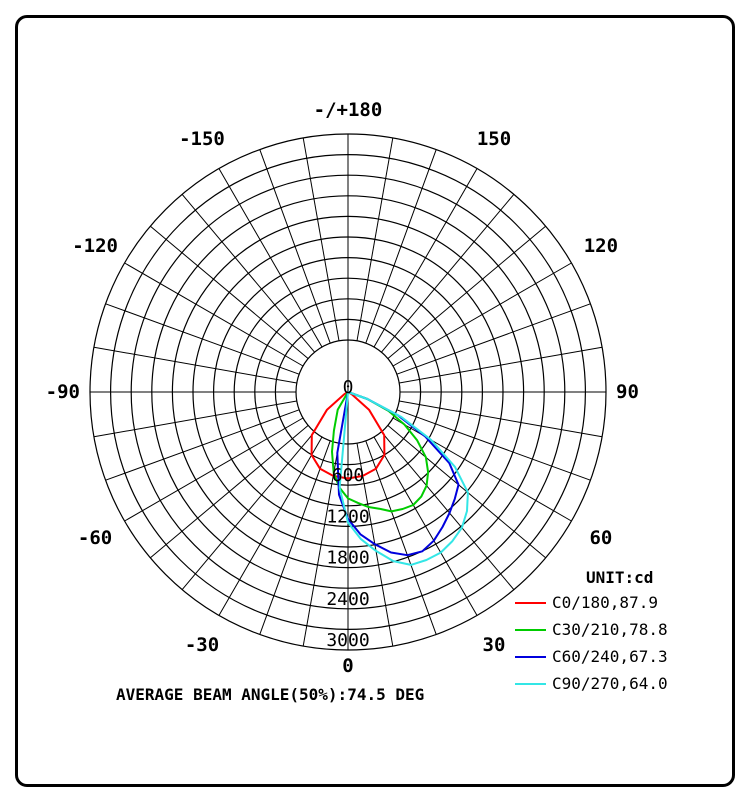  What do you see at coordinates (494, 645) in the screenshot?
I see `angle-tick-label: 30` at bounding box center [494, 645].